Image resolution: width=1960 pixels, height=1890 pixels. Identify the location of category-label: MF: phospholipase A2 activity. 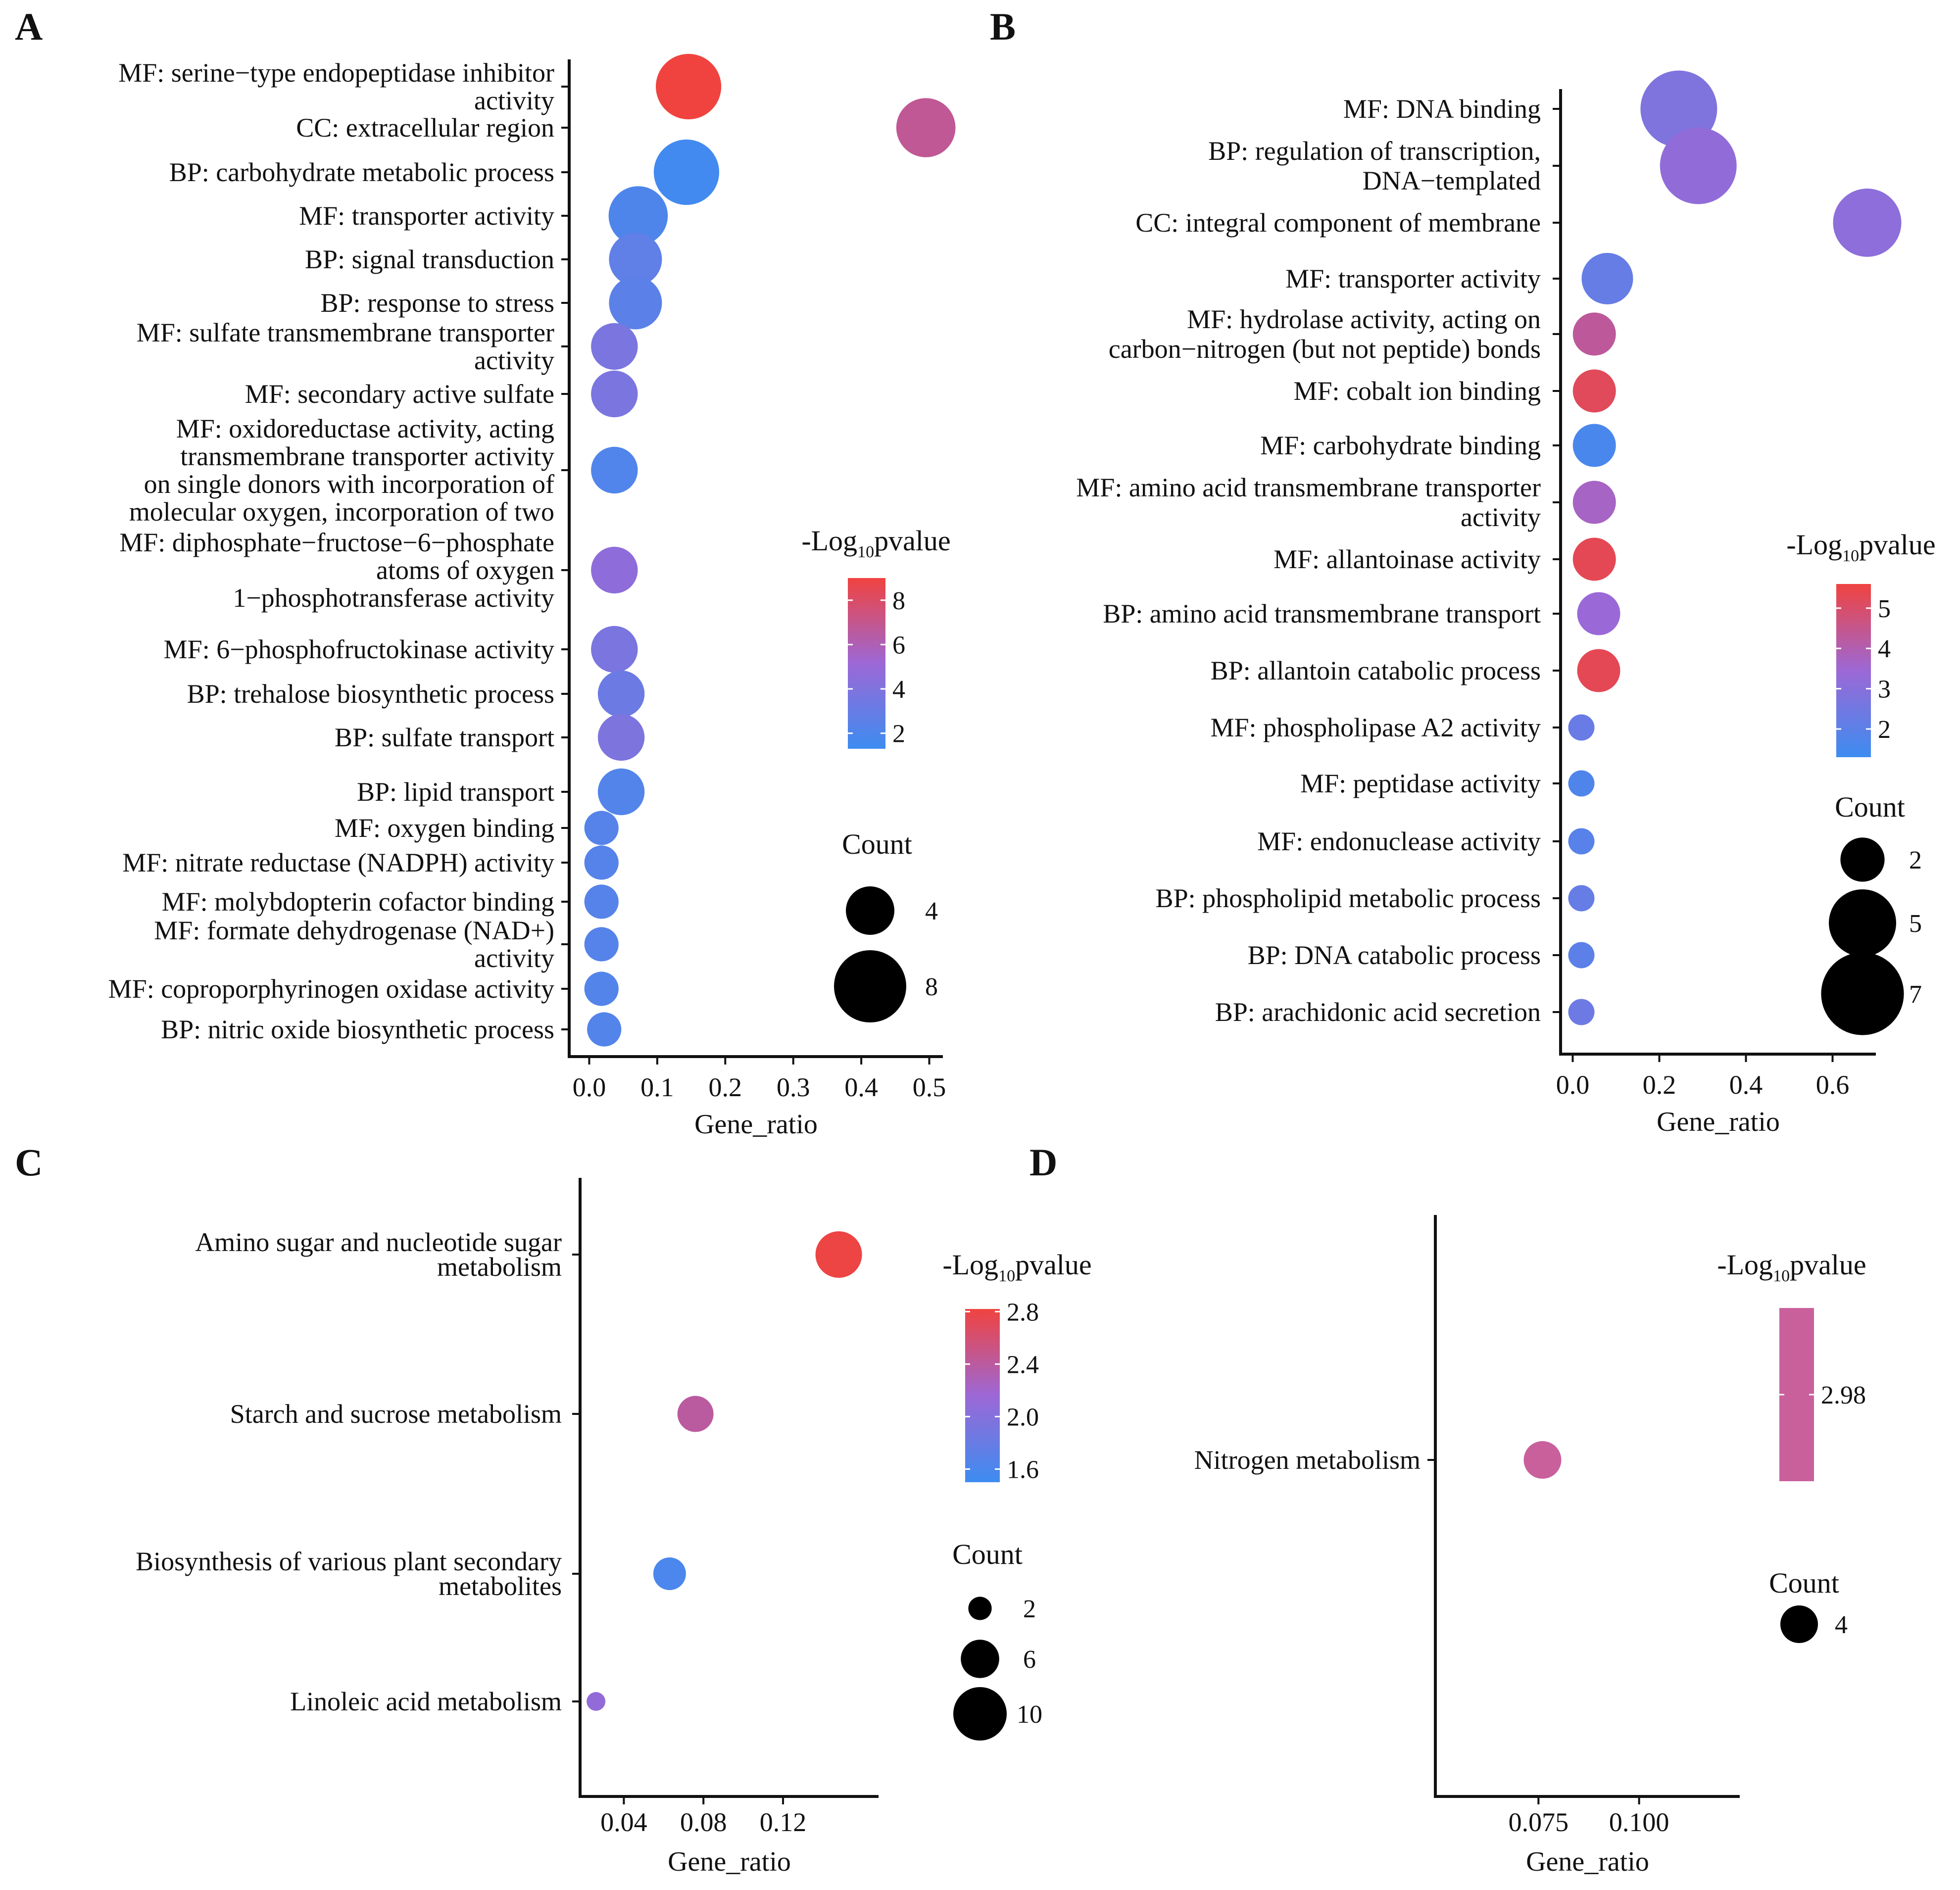
(1376, 727).